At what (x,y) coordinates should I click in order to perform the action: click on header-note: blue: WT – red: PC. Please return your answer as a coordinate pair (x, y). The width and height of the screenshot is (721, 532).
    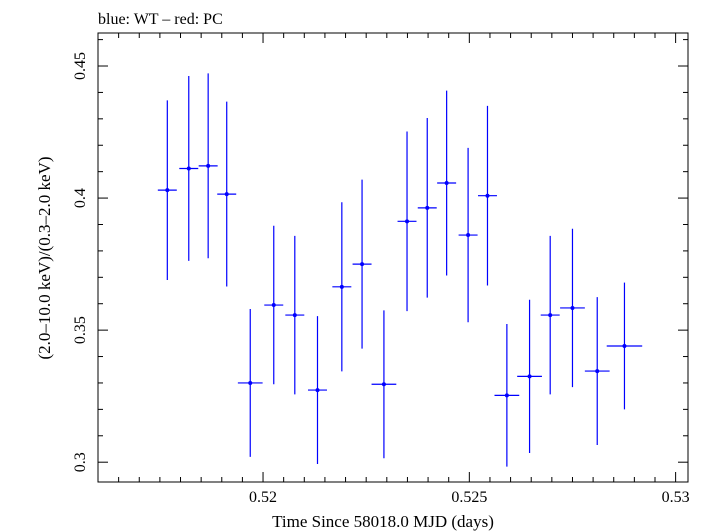
    Looking at the image, I should click on (160, 19).